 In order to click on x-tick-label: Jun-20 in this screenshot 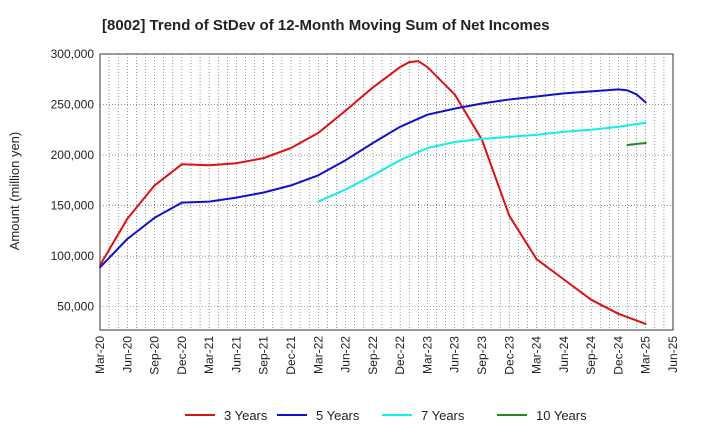, I will do `click(127, 354)`.